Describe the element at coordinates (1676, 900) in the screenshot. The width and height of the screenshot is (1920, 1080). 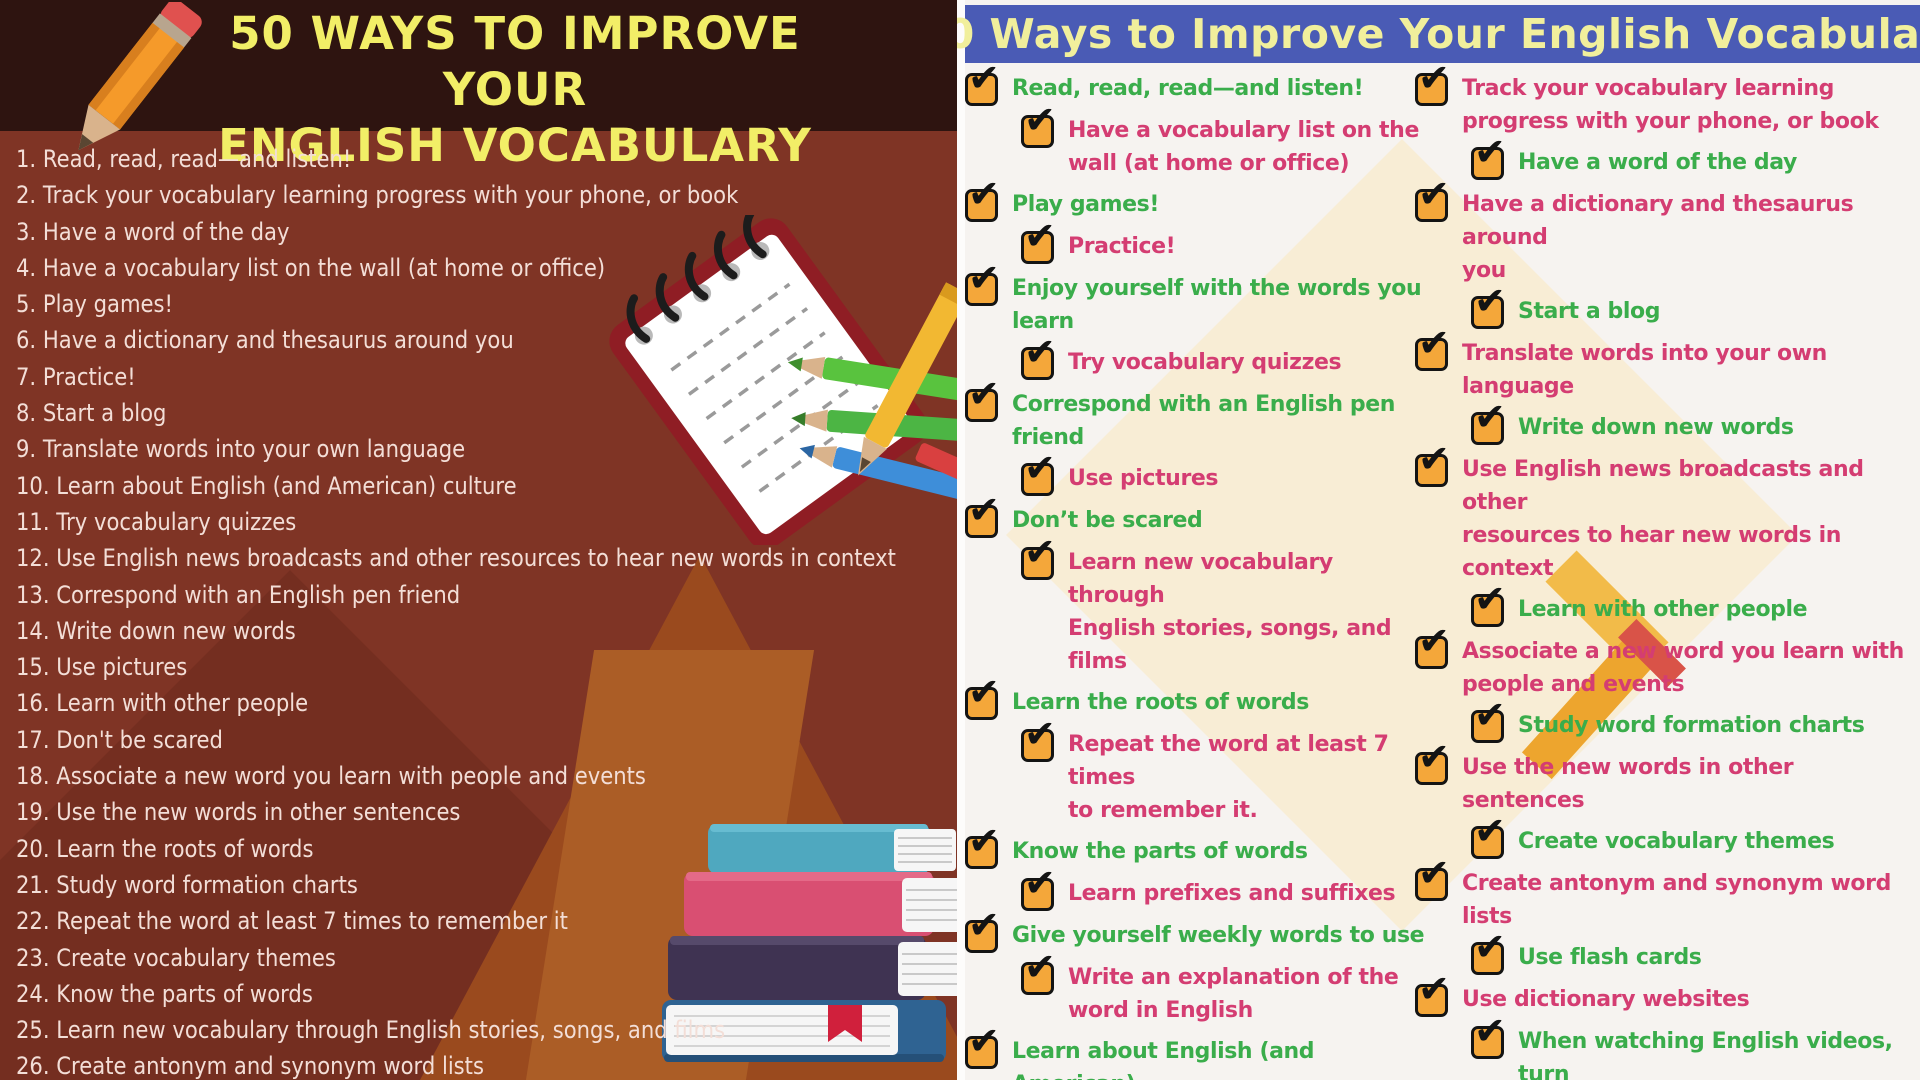
I see `checklist-item-label: Create antonym and synonym word lists` at that location.